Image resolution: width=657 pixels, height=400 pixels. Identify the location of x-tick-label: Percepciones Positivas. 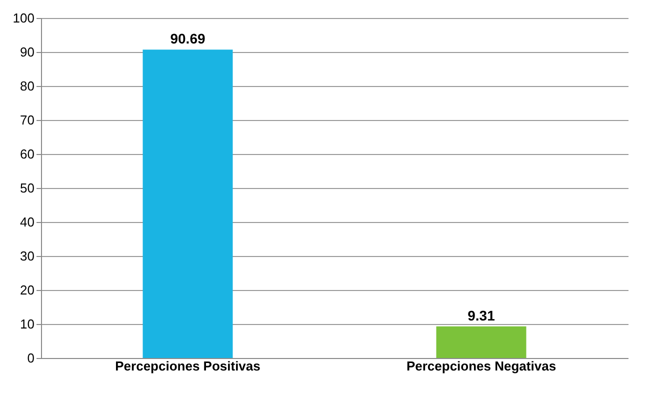
(187, 366).